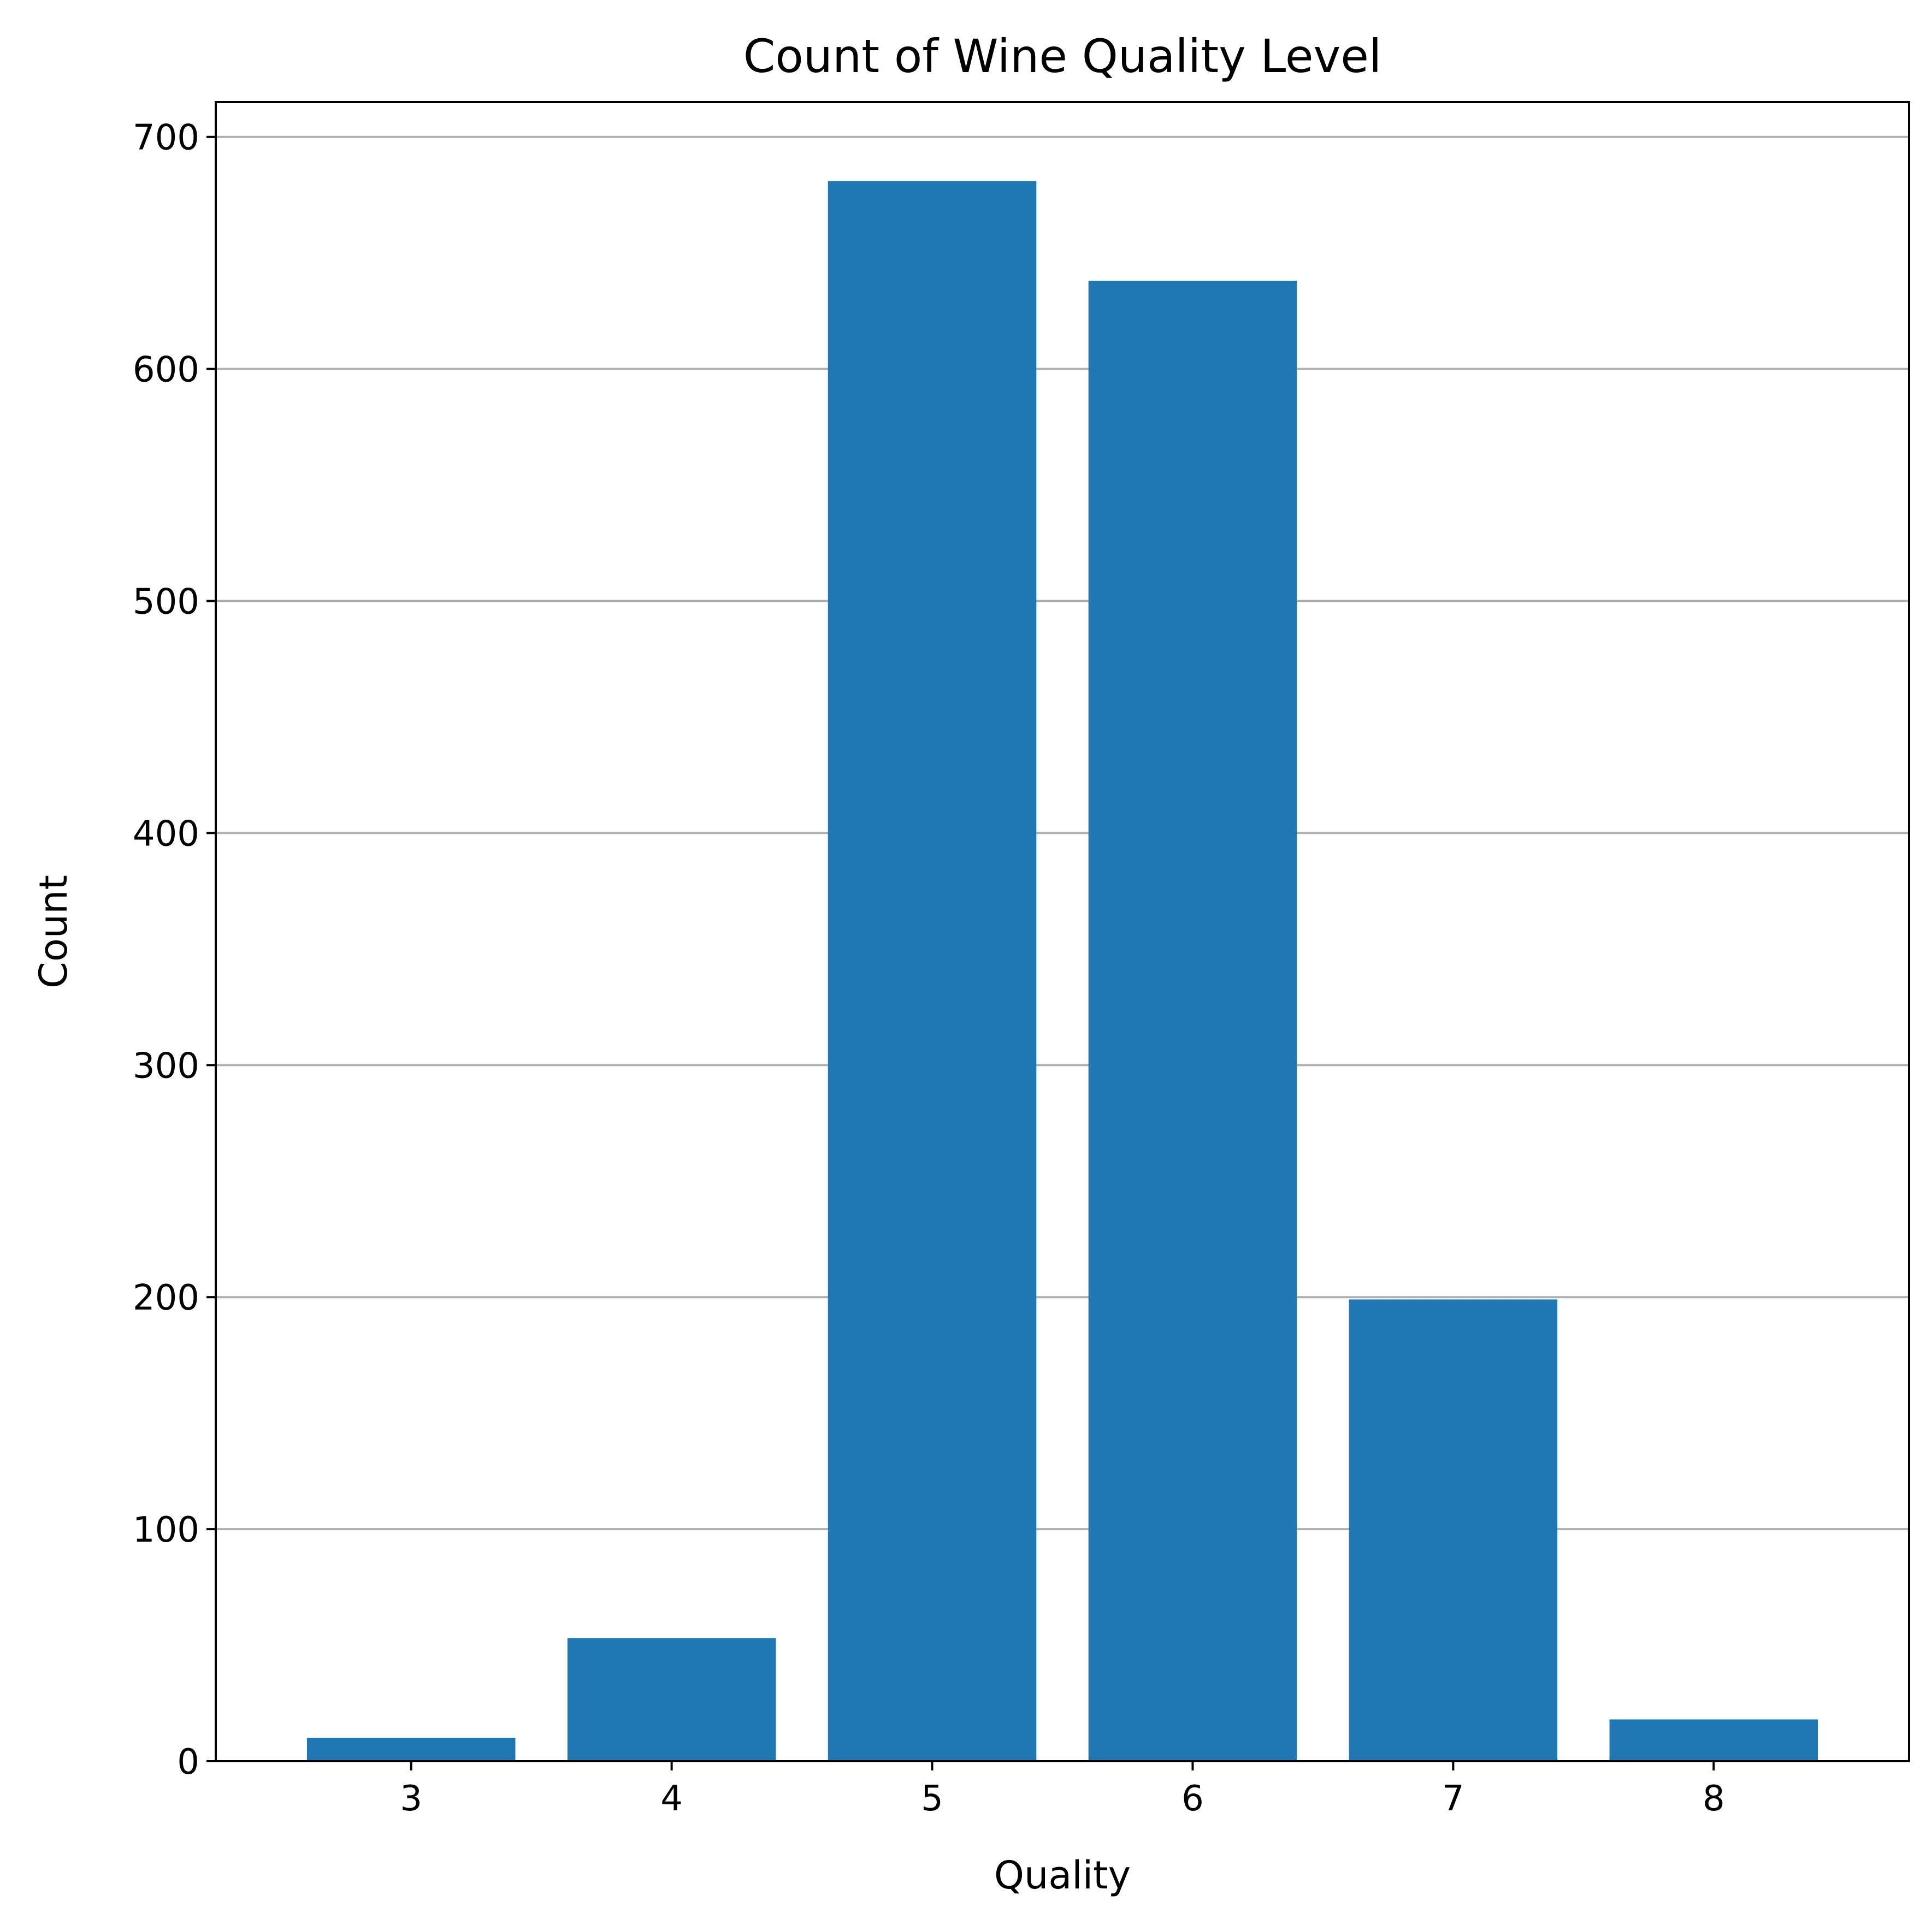 The width and height of the screenshot is (1932, 1925). What do you see at coordinates (1192, 1799) in the screenshot?
I see `x-tick-label: 6` at bounding box center [1192, 1799].